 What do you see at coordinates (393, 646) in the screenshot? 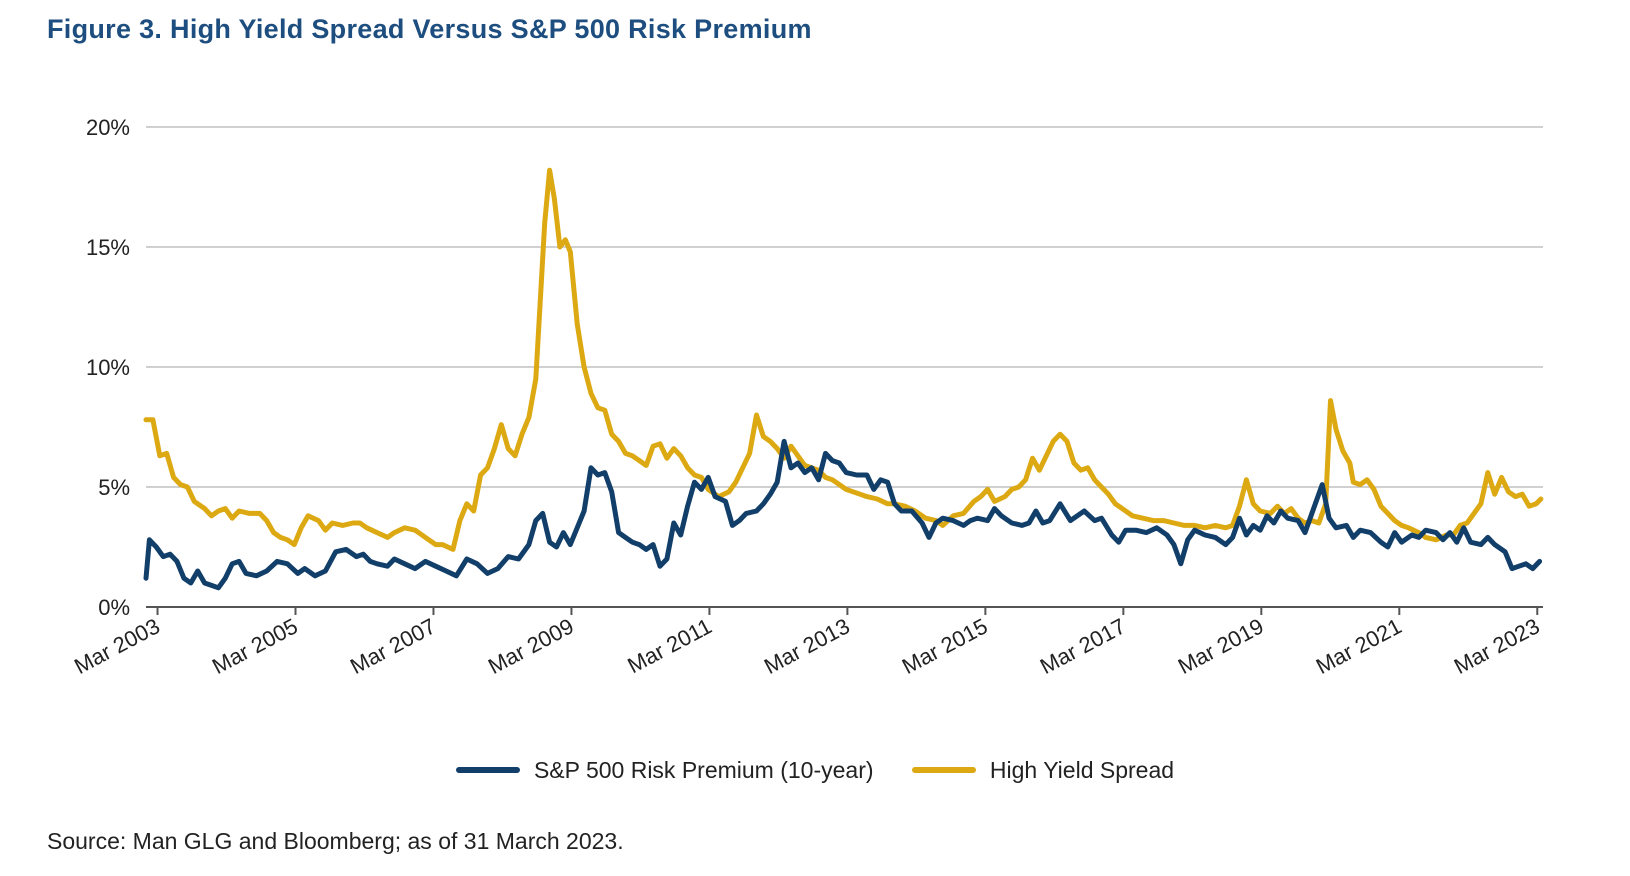
I see `x-tick-label: Mar 2007` at bounding box center [393, 646].